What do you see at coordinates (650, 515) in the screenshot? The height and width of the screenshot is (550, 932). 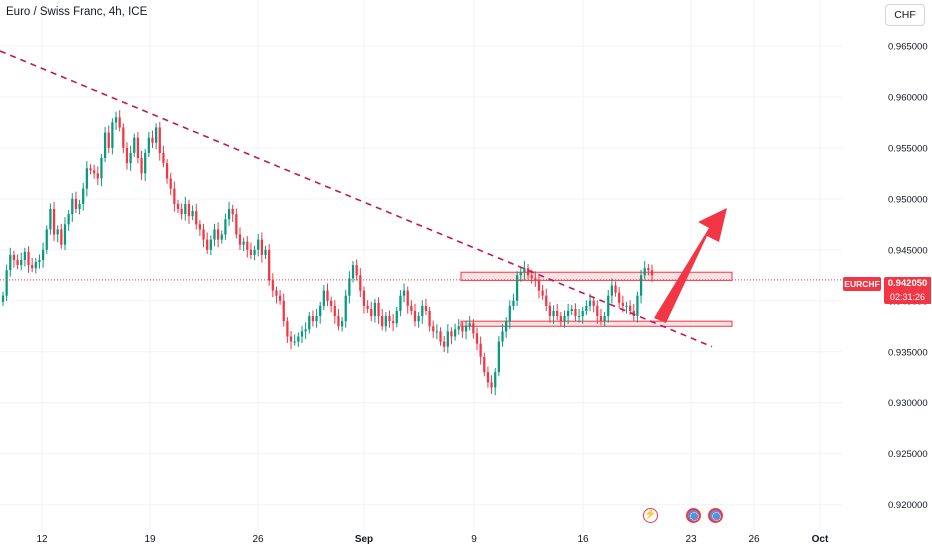 I see `flash-icon: ⚡` at bounding box center [650, 515].